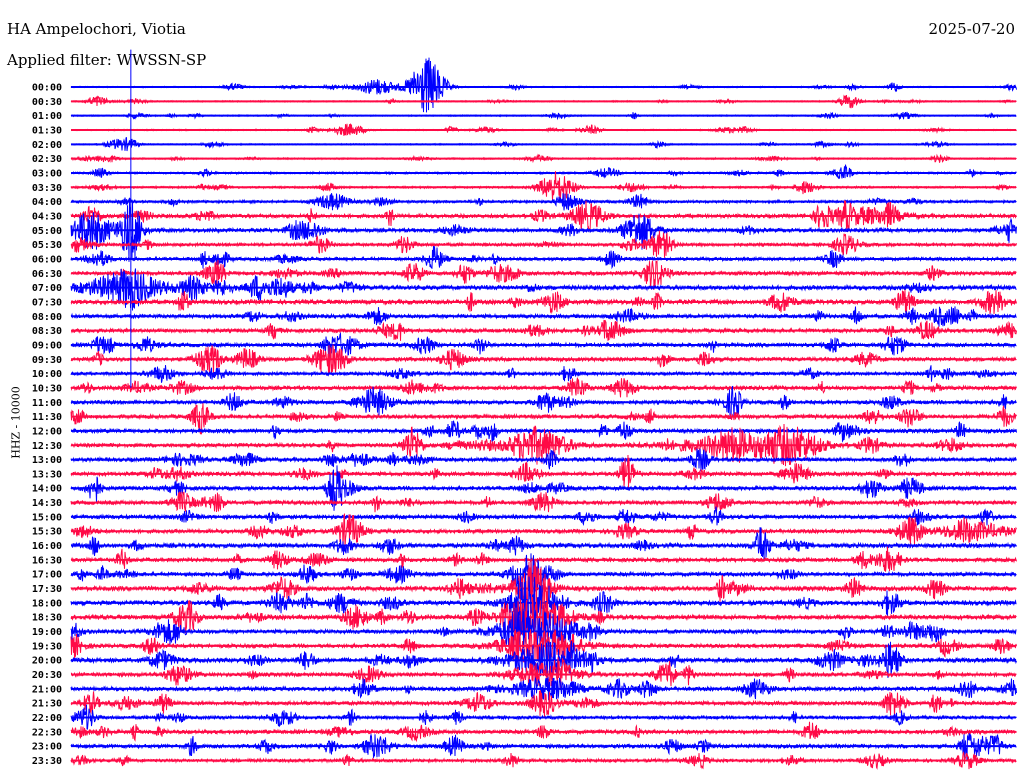 The height and width of the screenshot is (780, 1024). What do you see at coordinates (107, 60) in the screenshot?
I see `filter-label: Applied filter: WWSSN-SP` at bounding box center [107, 60].